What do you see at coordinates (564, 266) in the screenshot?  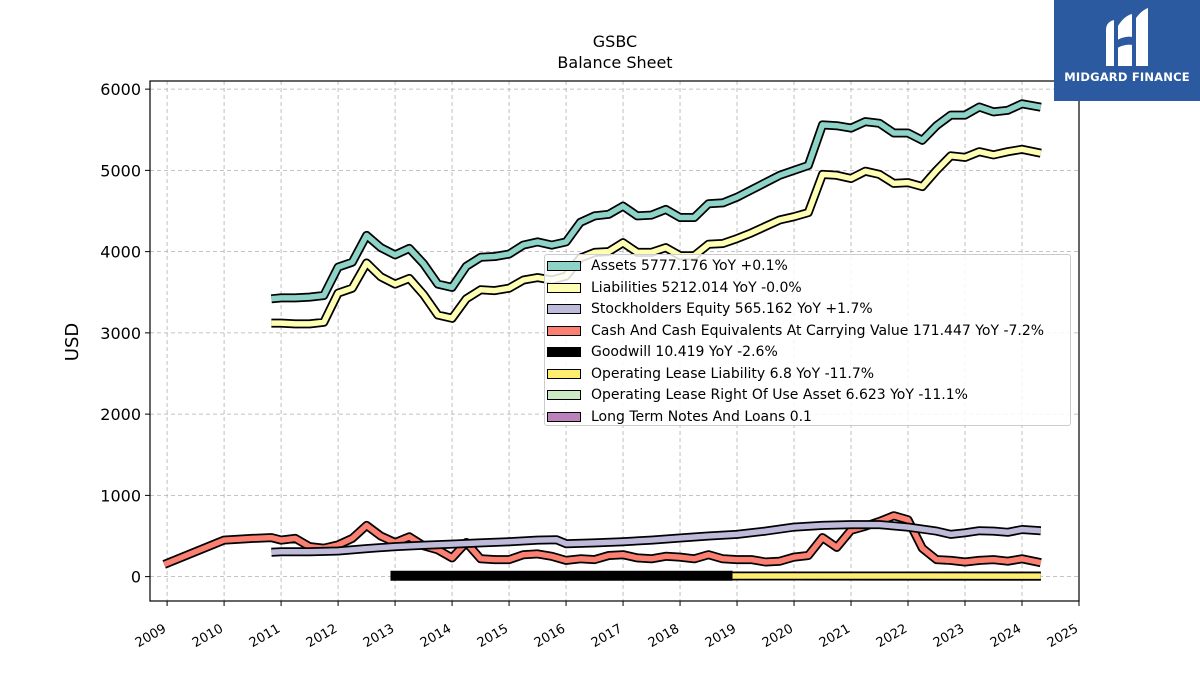 I see `legend-swatch-assets` at bounding box center [564, 266].